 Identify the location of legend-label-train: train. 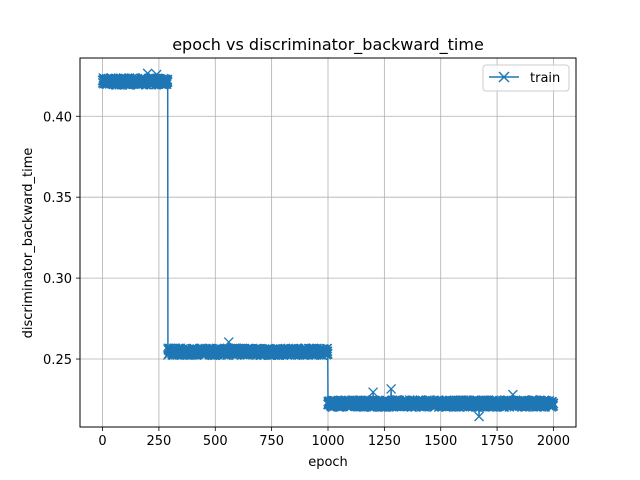
(545, 78).